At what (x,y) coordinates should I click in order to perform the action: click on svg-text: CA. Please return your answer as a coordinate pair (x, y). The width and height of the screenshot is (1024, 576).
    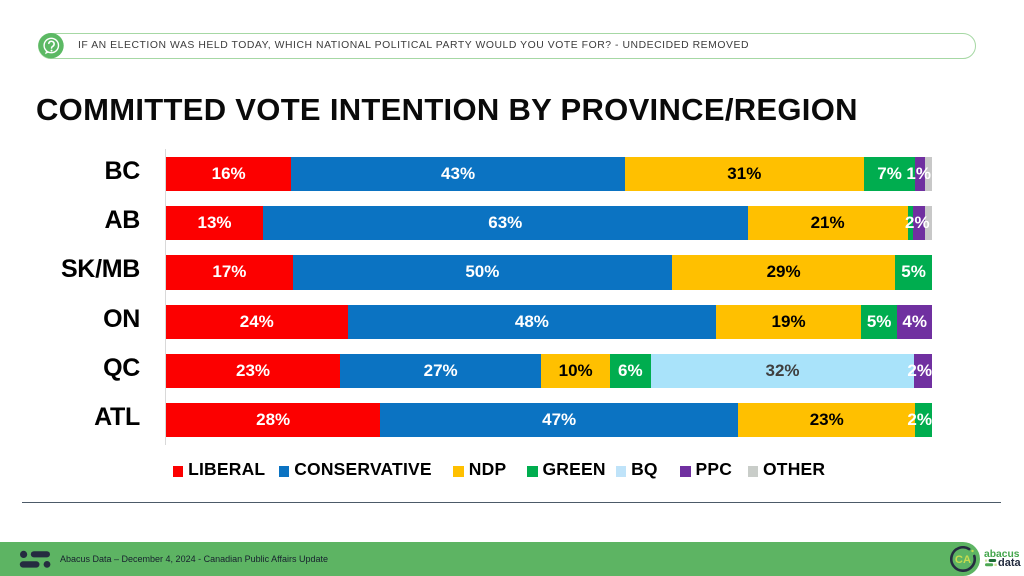
    Looking at the image, I should click on (963, 560).